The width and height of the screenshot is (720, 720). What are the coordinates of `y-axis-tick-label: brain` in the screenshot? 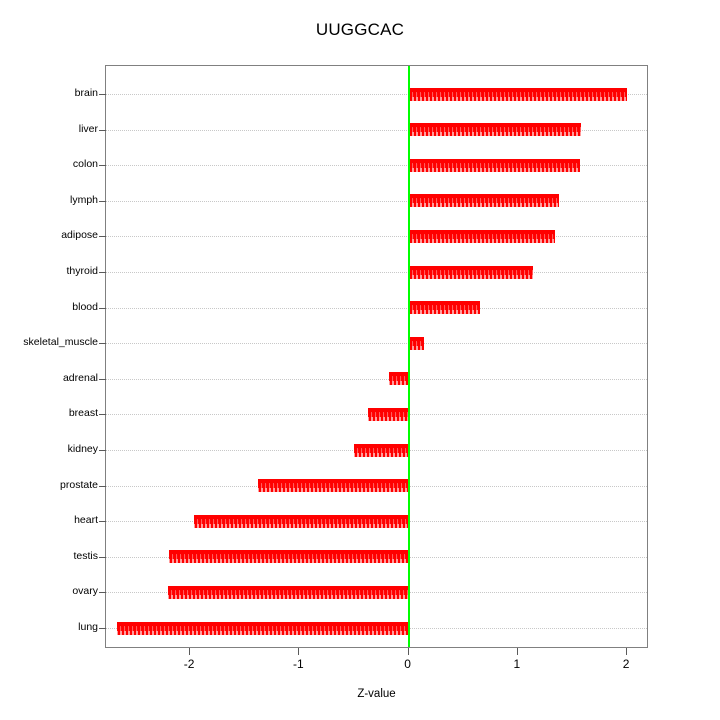 It's located at (86, 93).